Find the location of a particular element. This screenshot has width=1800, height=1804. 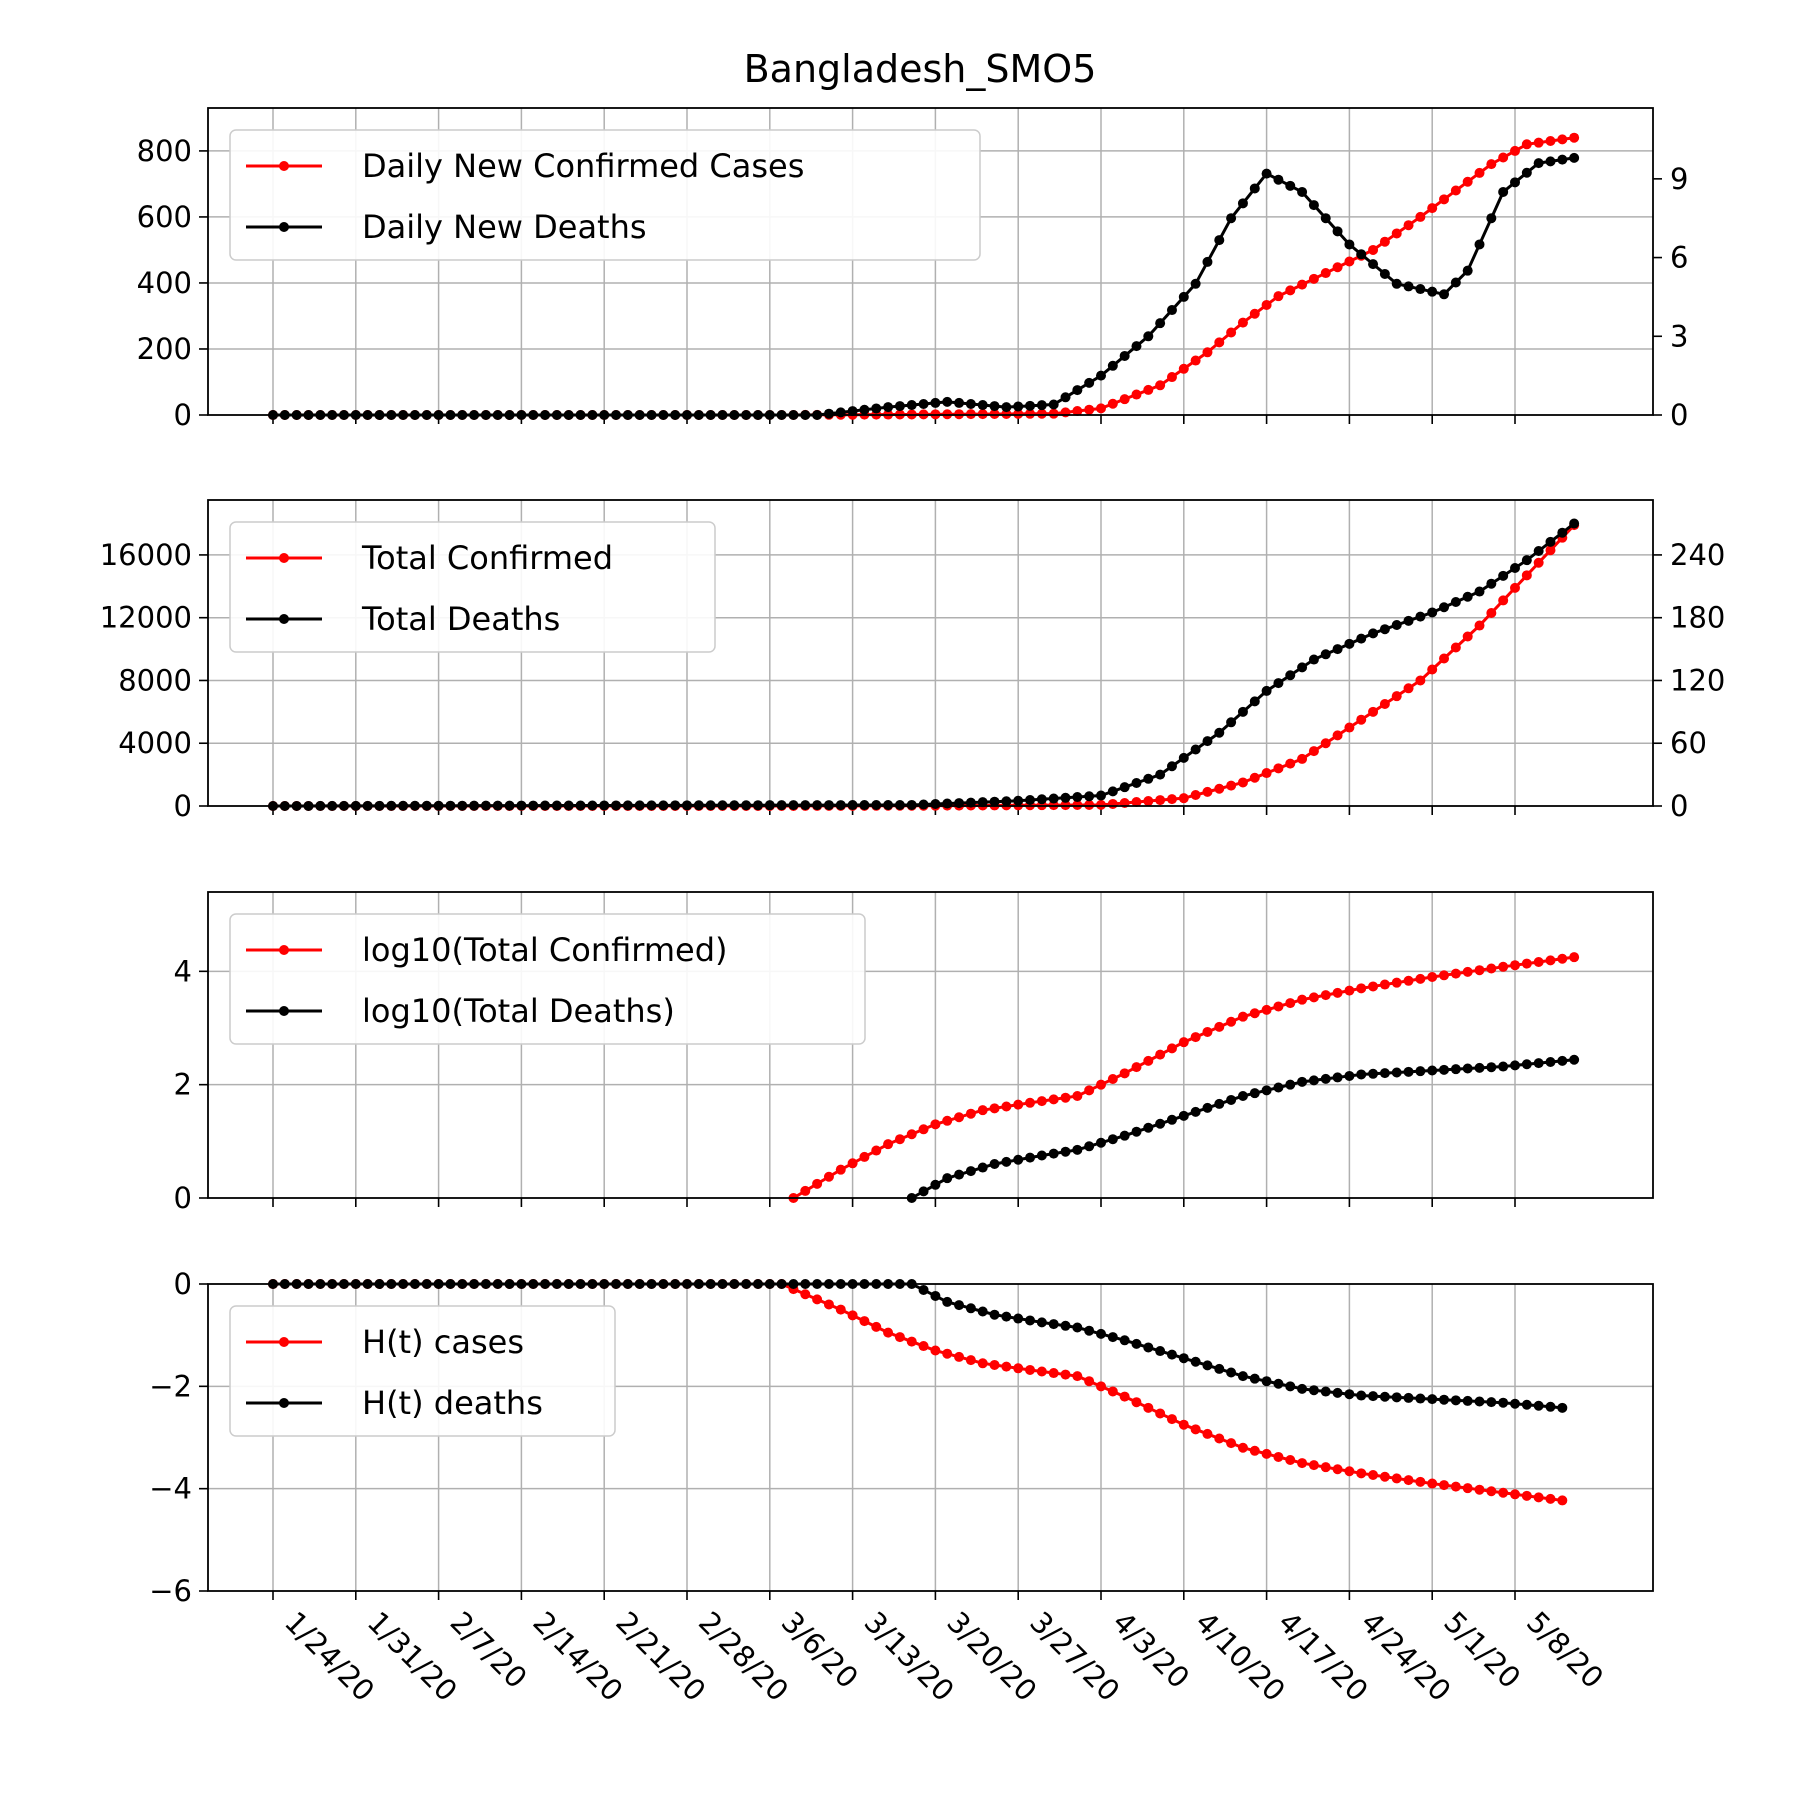

y-tick-label: 800 is located at coordinates (164, 151).